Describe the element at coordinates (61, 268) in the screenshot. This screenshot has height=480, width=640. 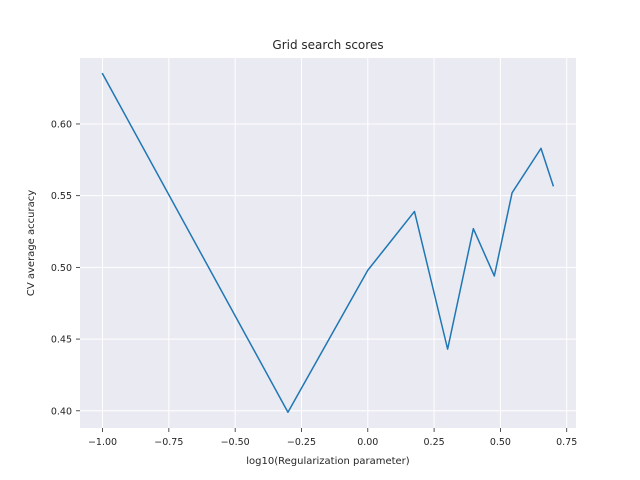
I see `y-tick-label: 0.50` at that location.